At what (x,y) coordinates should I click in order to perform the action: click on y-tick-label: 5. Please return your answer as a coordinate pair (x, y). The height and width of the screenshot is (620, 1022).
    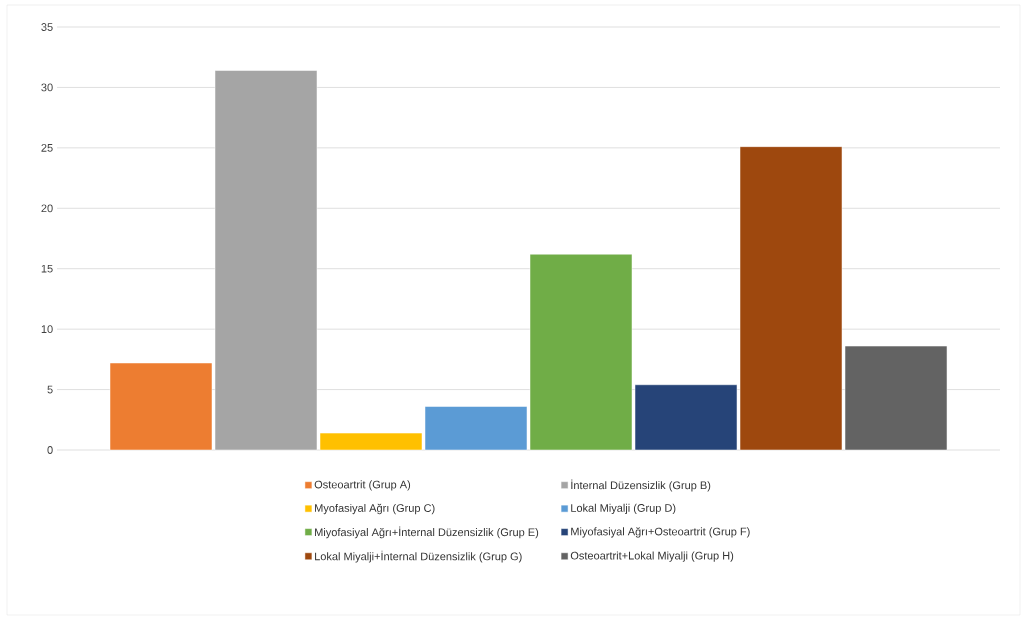
    Looking at the image, I should click on (50, 389).